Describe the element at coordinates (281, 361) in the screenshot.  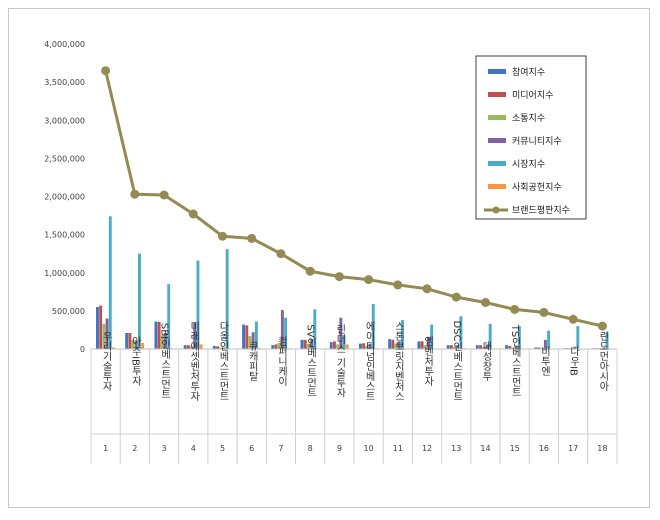
I see `x-category-label: 컴퍼니케이` at that location.